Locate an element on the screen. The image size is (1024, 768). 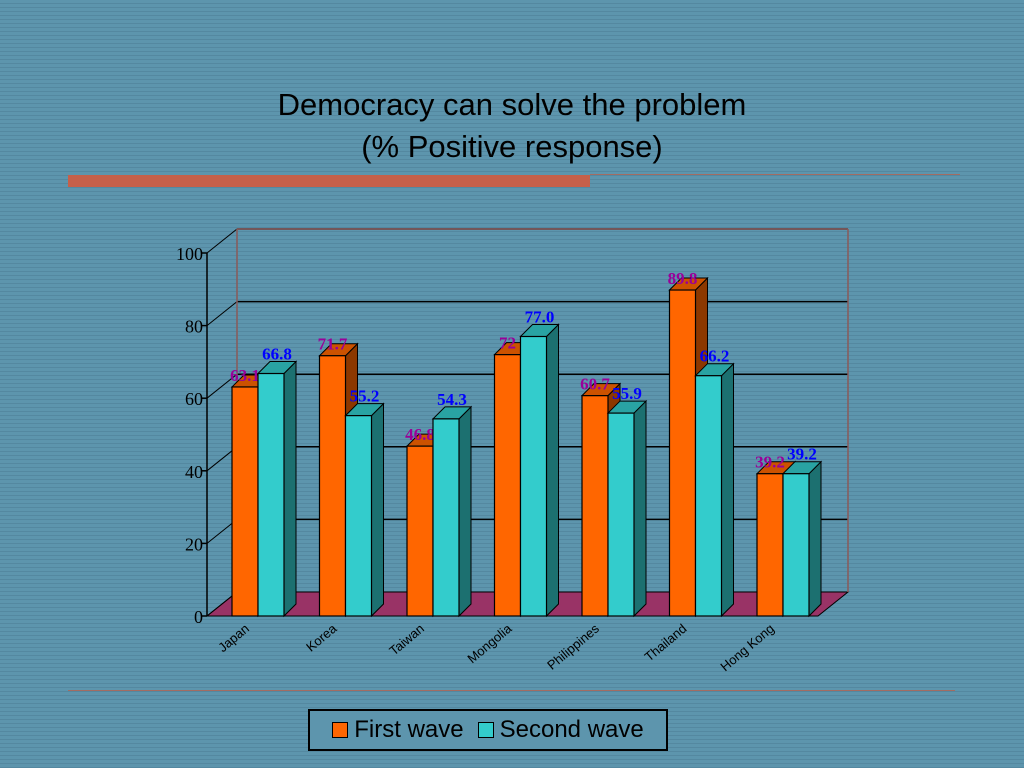
legend-item-first-wave: First wave is located at coordinates (398, 730).